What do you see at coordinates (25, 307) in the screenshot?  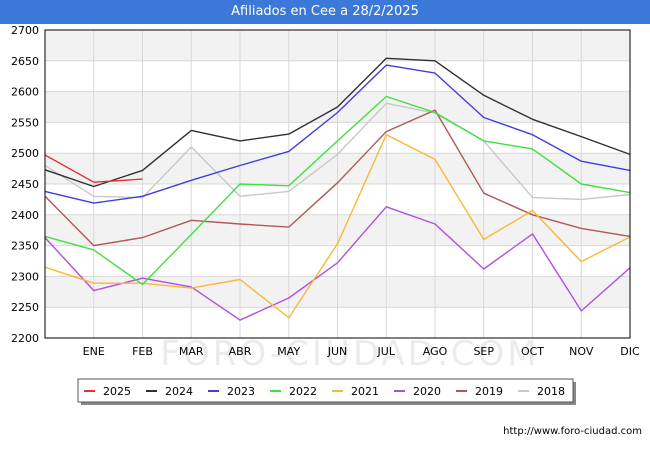 I see `y-tick-label: 2250` at bounding box center [25, 307].